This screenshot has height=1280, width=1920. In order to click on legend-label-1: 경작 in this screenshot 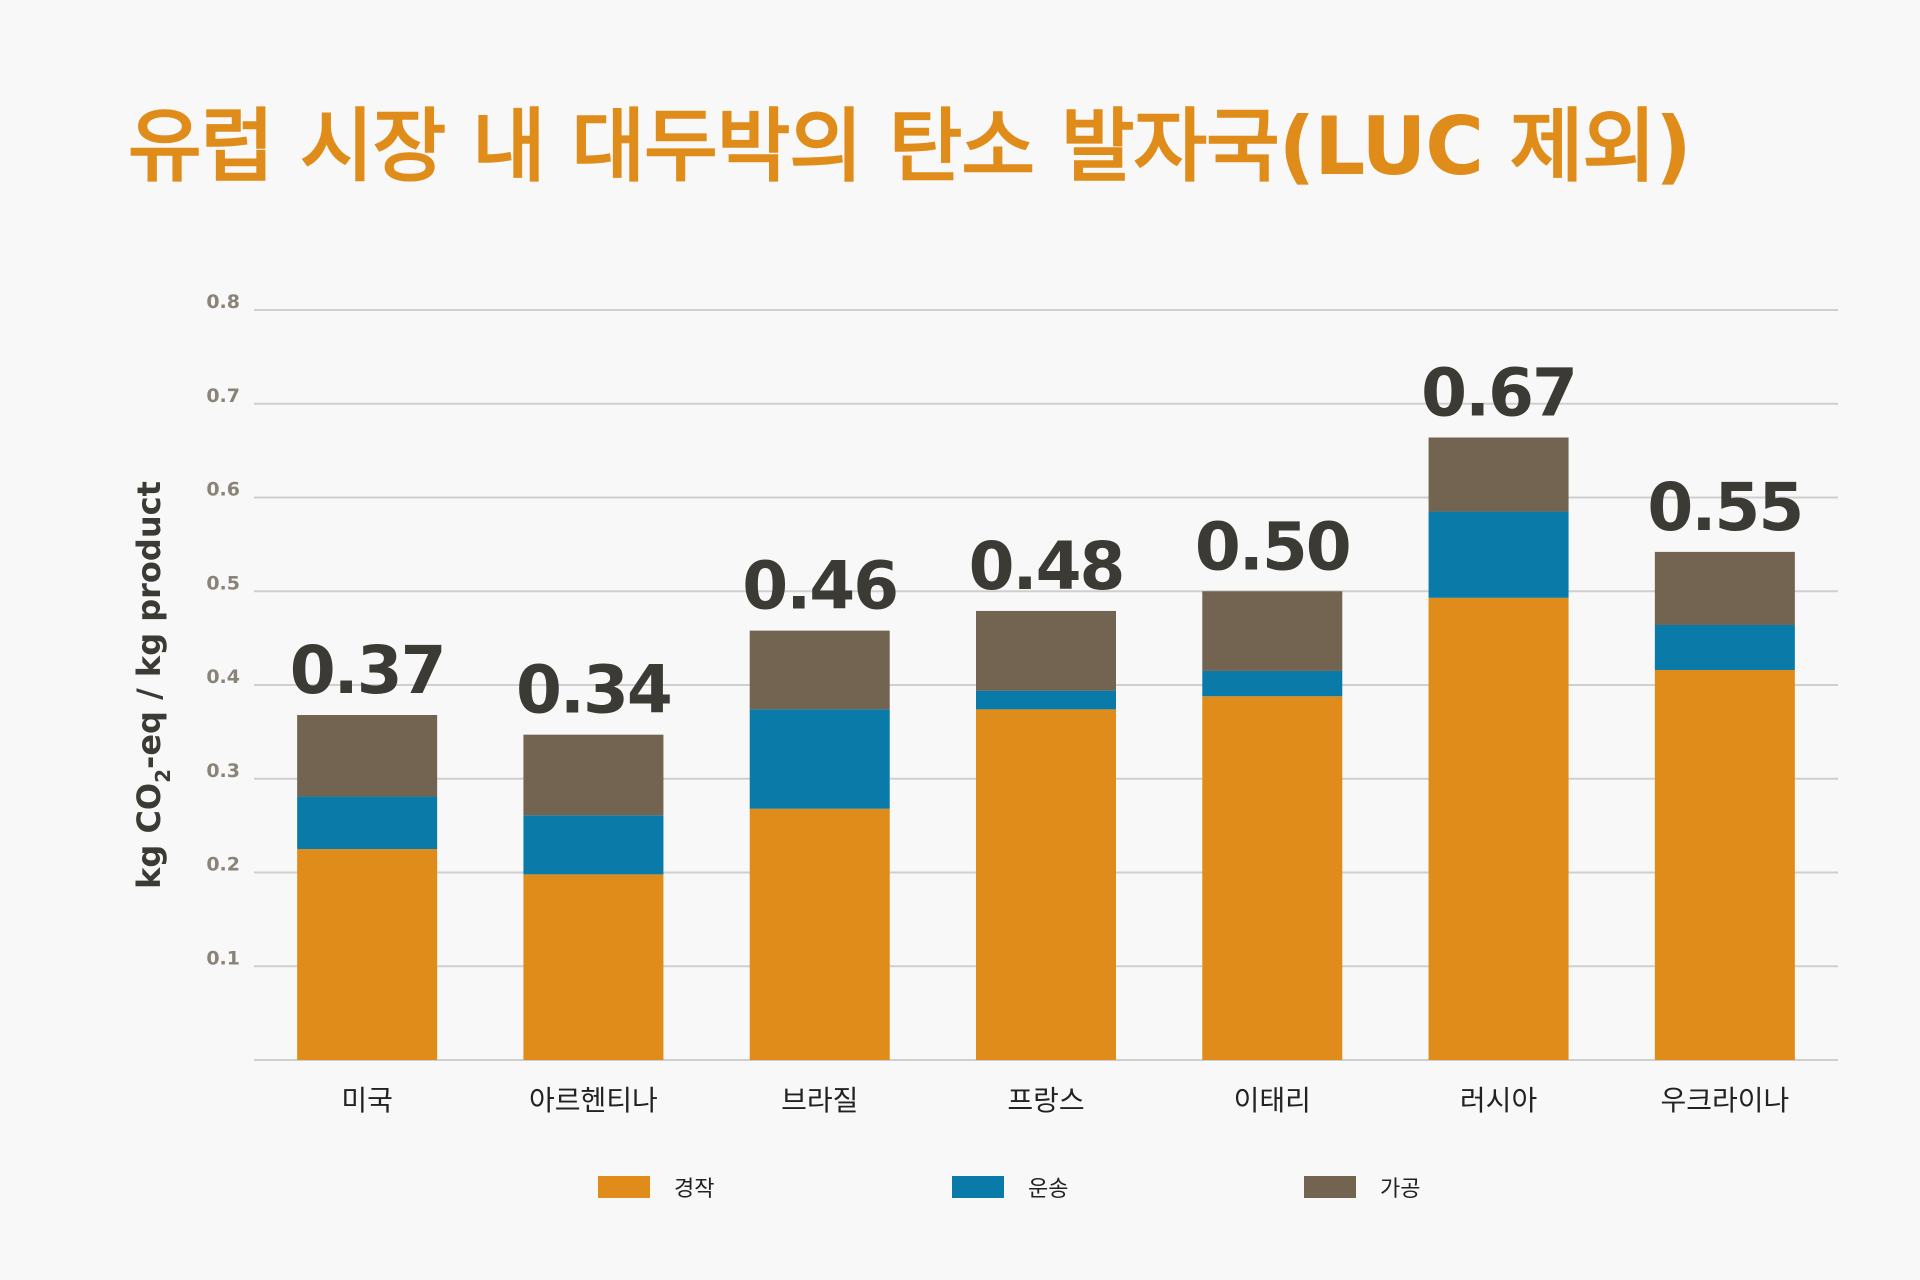, I will do `click(694, 1189)`.